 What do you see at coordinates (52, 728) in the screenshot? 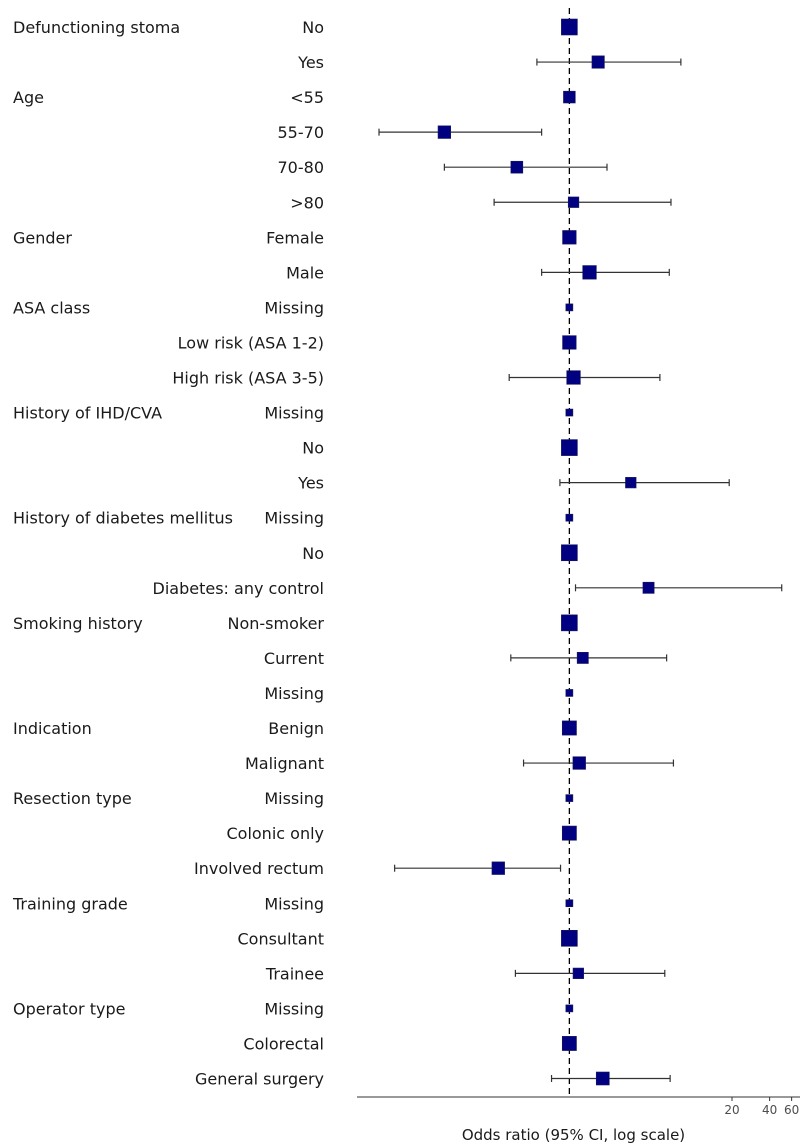
I see `variable-label: Indication` at bounding box center [52, 728].